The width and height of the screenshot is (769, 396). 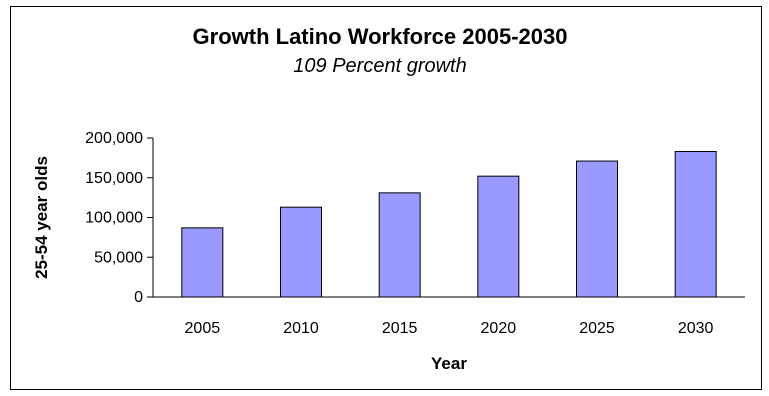 I want to click on x-axis-tick-labels: 2005 2010 2015 2020 2025 2030, so click(x=449, y=328).